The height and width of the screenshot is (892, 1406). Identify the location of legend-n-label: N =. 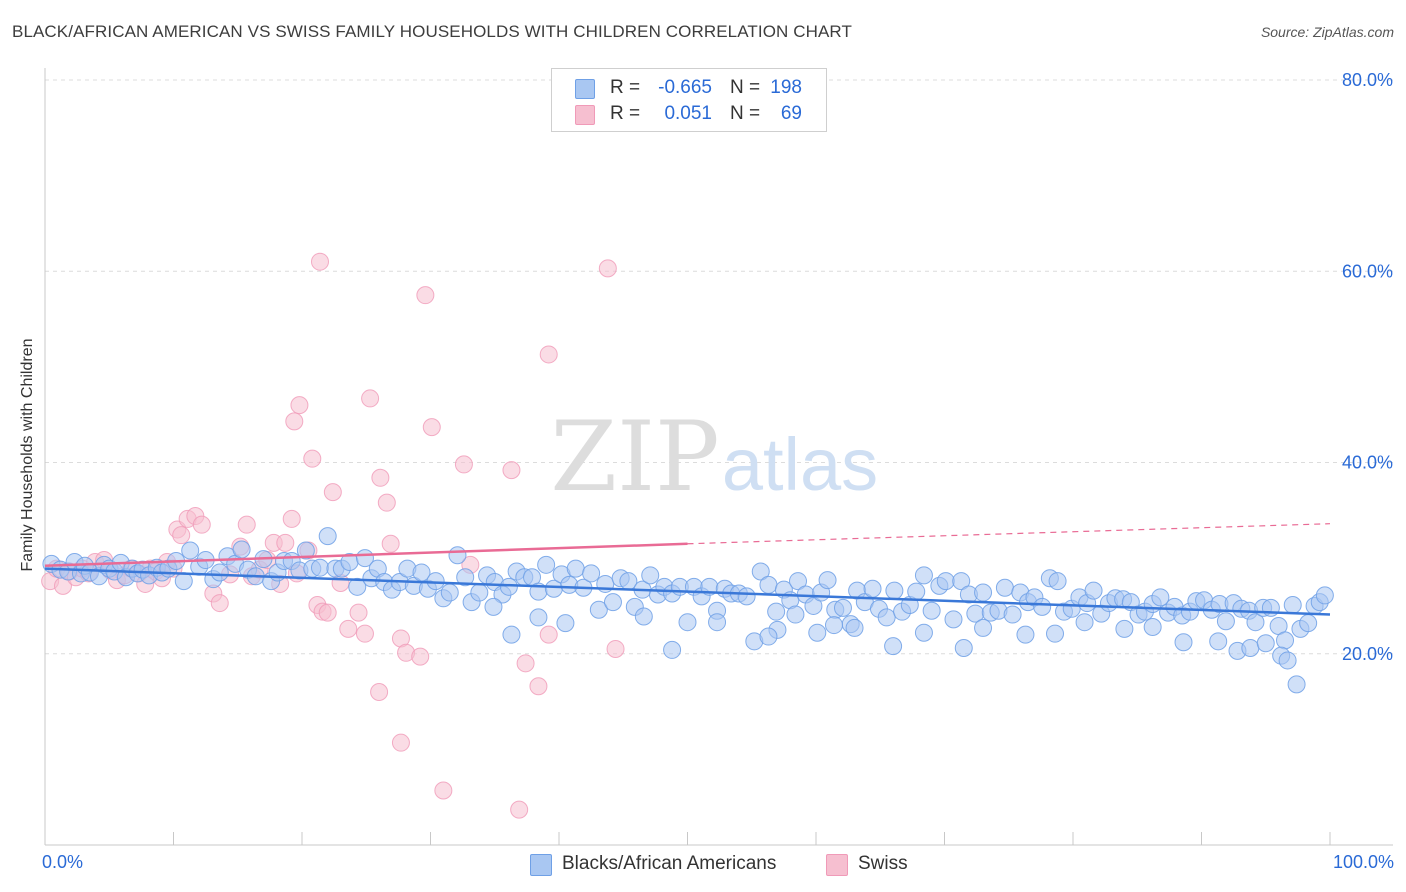
(745, 113).